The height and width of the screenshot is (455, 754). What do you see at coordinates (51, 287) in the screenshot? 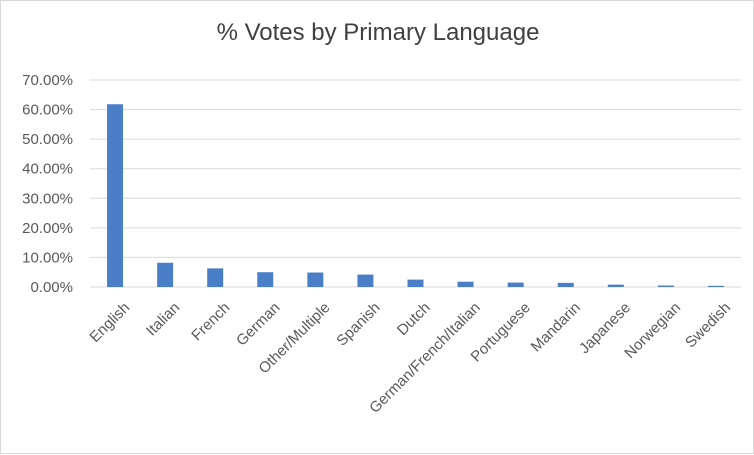
I see `y-tick-label: 0.00%` at bounding box center [51, 287].